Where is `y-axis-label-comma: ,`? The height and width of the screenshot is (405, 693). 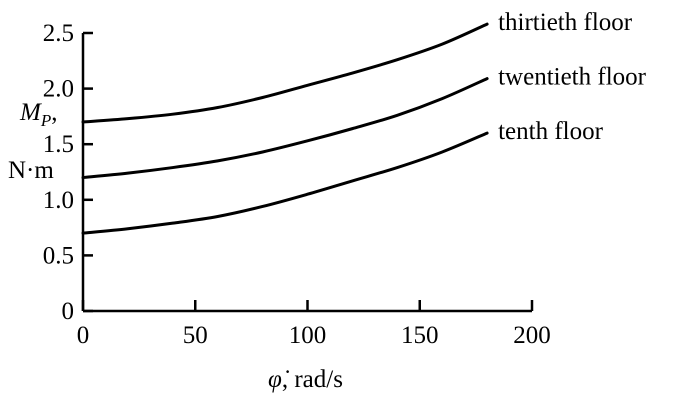
y-axis-label-comma: , is located at coordinates (54, 112).